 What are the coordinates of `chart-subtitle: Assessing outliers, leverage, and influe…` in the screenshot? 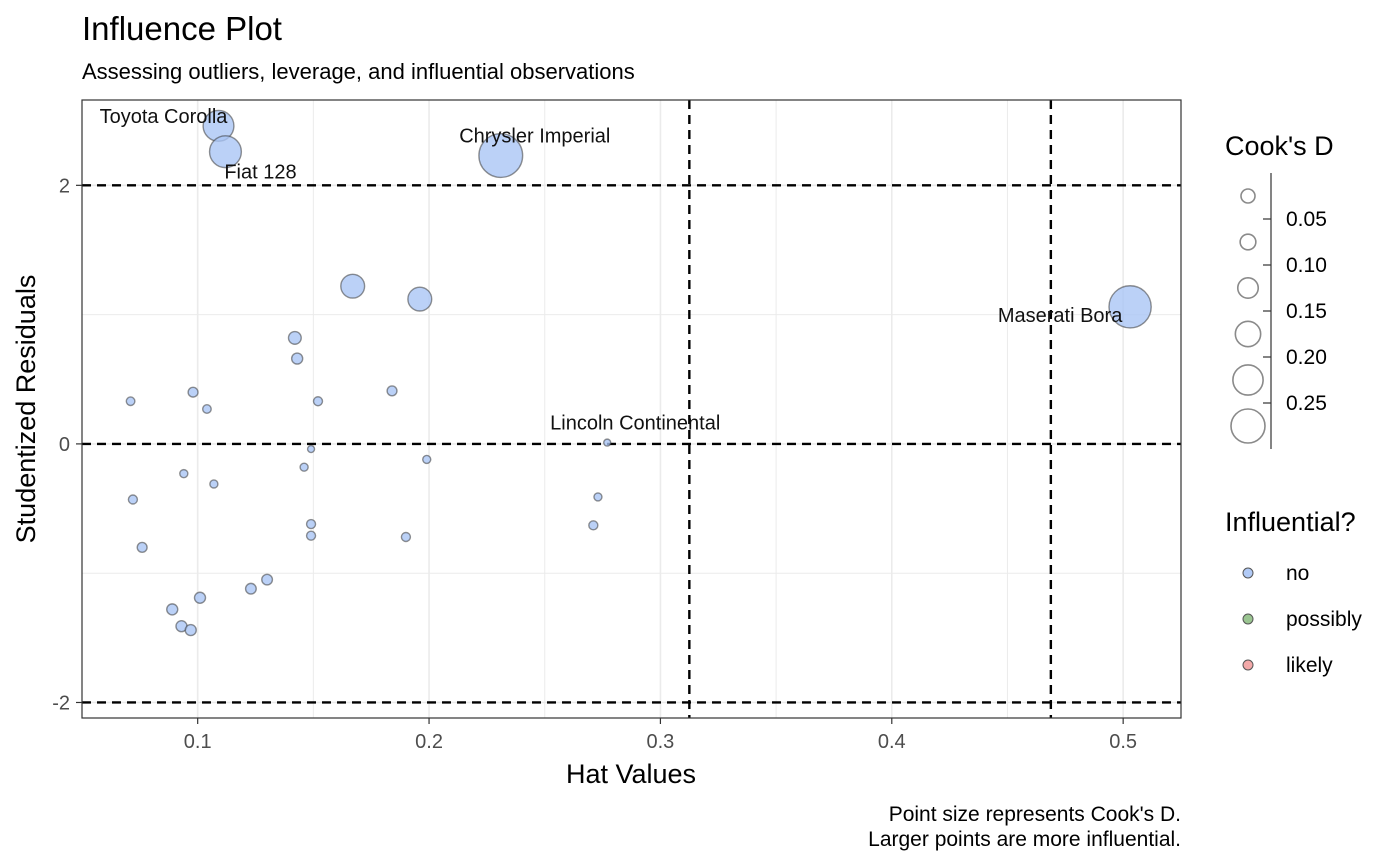 It's located at (358, 71).